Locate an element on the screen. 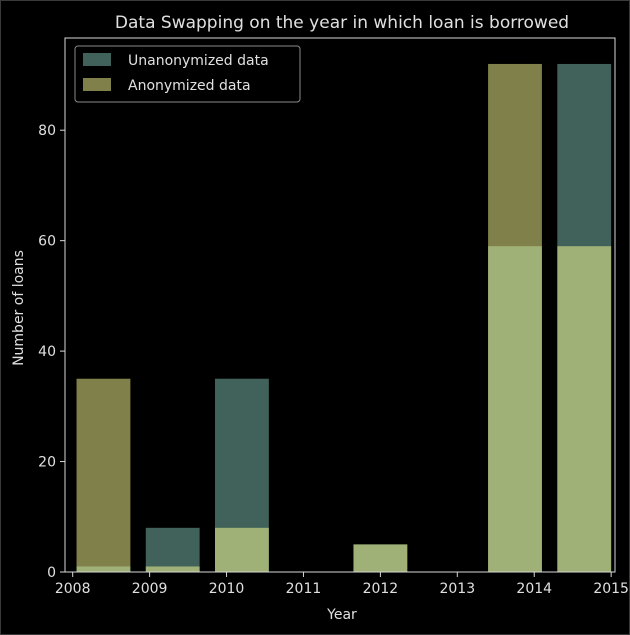 This screenshot has width=630, height=635. y-tick-label-0: 0 is located at coordinates (51, 573).